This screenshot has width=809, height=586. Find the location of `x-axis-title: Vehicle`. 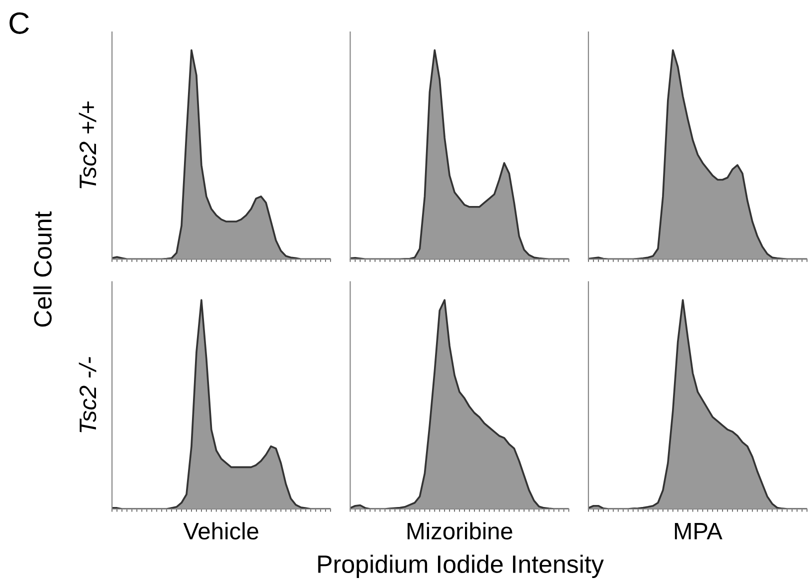

x-axis-title: Vehicle is located at coordinates (220, 531).